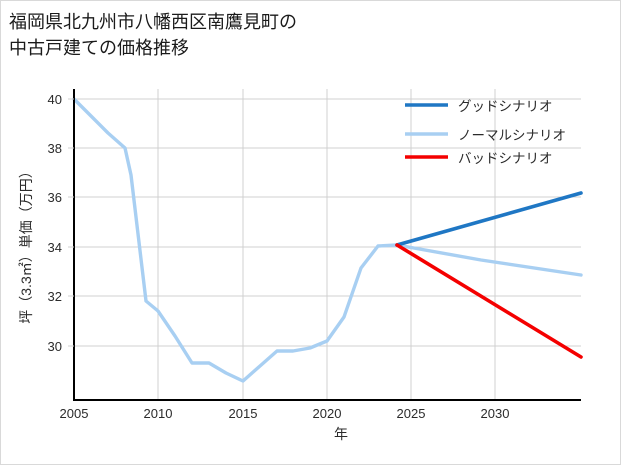 The height and width of the screenshot is (465, 621). Describe the element at coordinates (489, 219) in the screenshot. I see `series-line-good` at that location.